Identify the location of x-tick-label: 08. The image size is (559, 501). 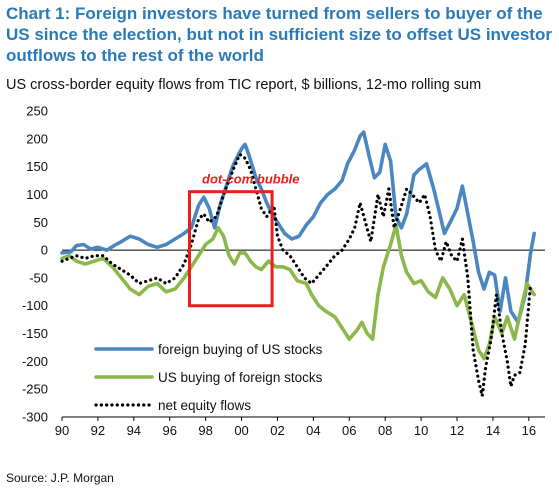
(385, 430).